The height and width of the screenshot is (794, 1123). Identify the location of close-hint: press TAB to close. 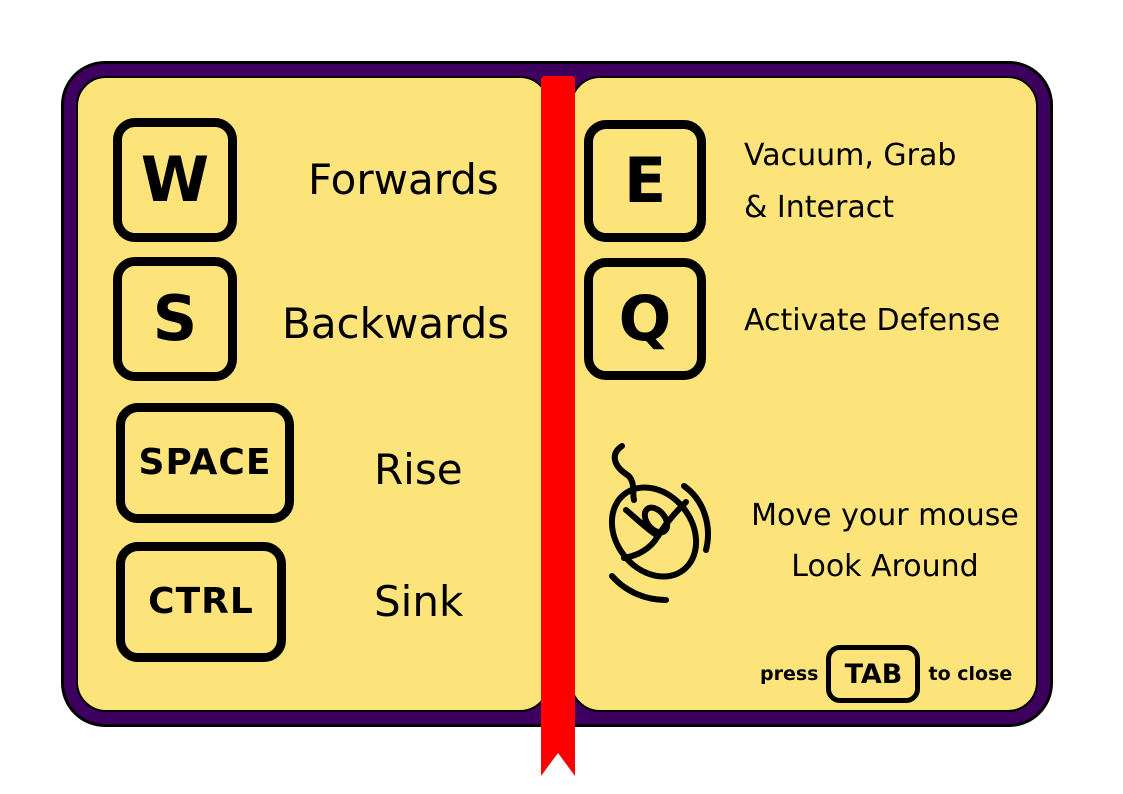
(886, 674).